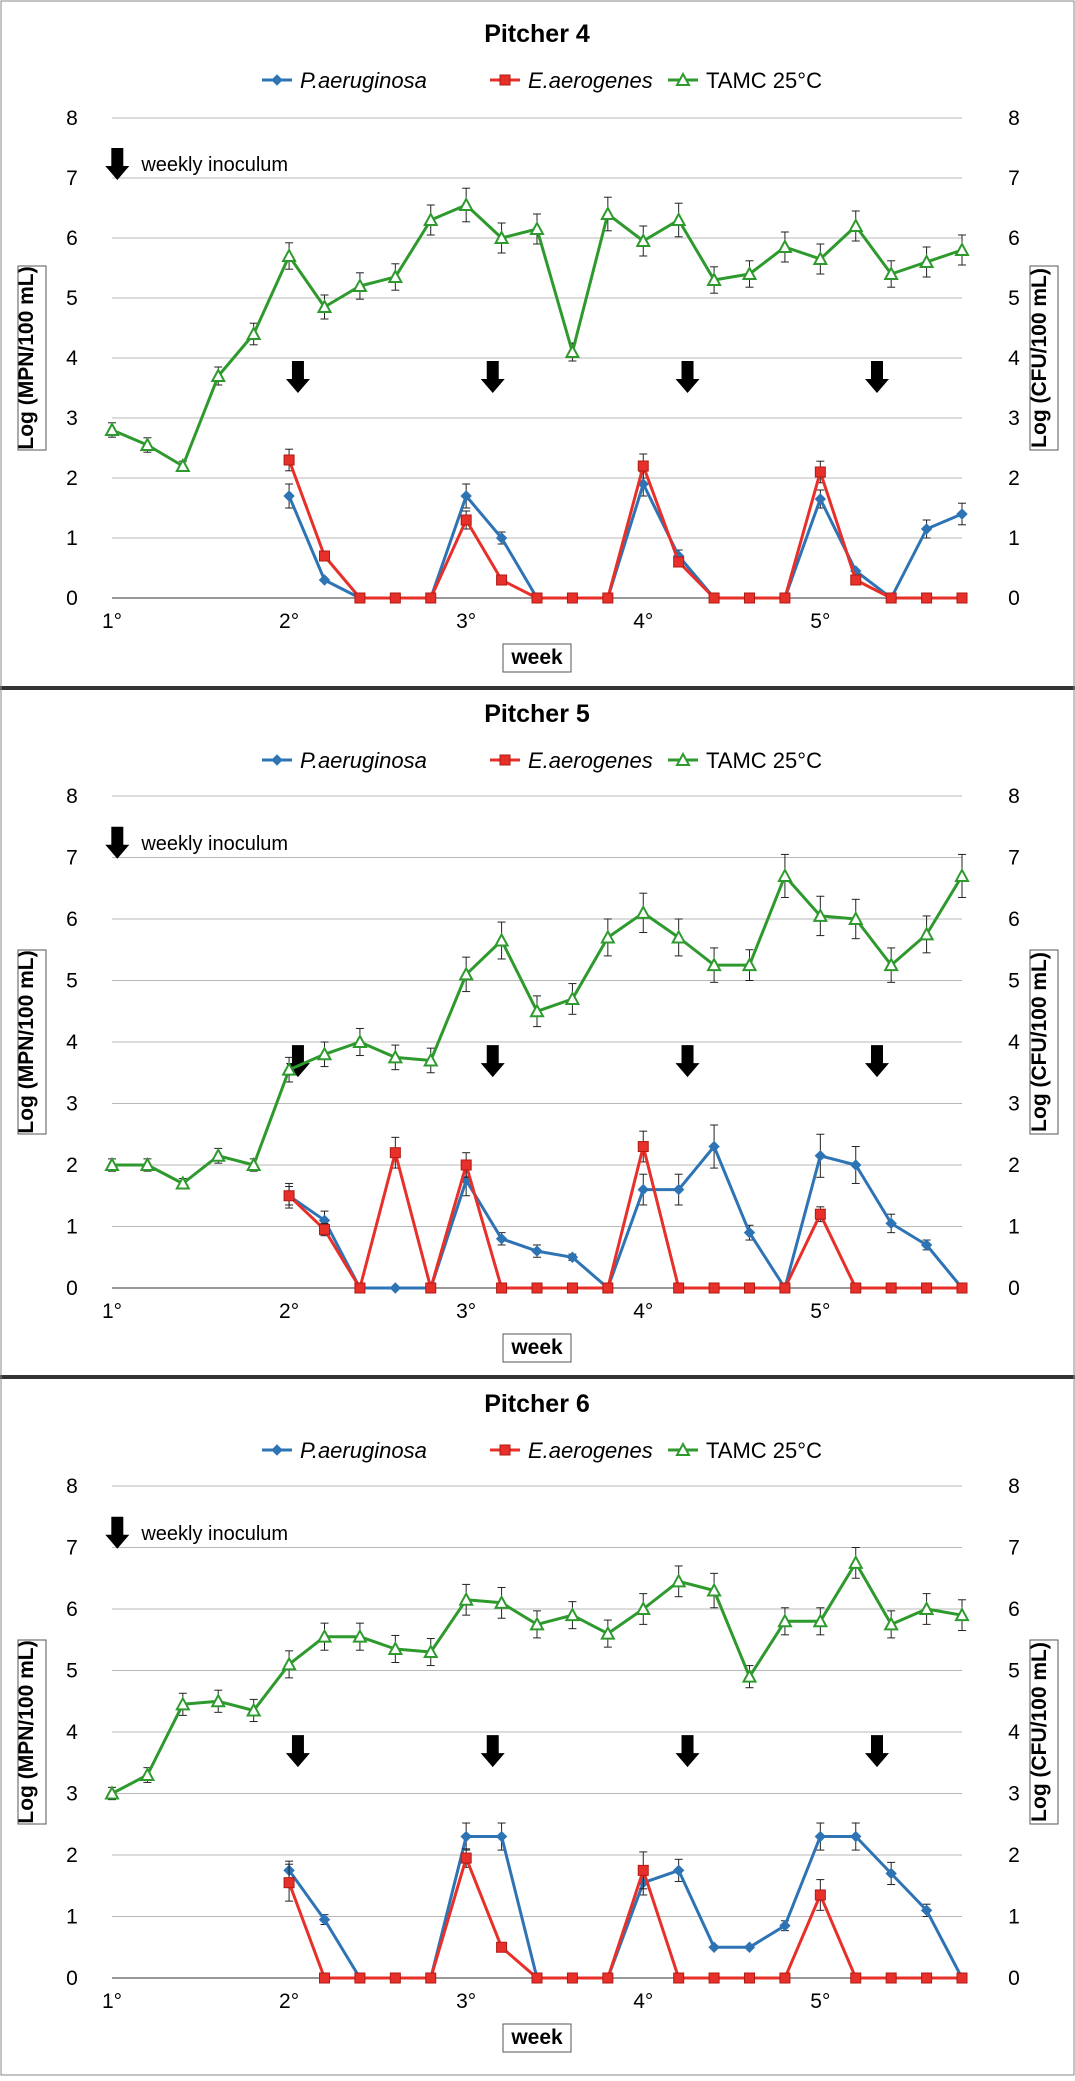  What do you see at coordinates (1014, 858) in the screenshot?
I see `y2-tick-label: 7` at bounding box center [1014, 858].